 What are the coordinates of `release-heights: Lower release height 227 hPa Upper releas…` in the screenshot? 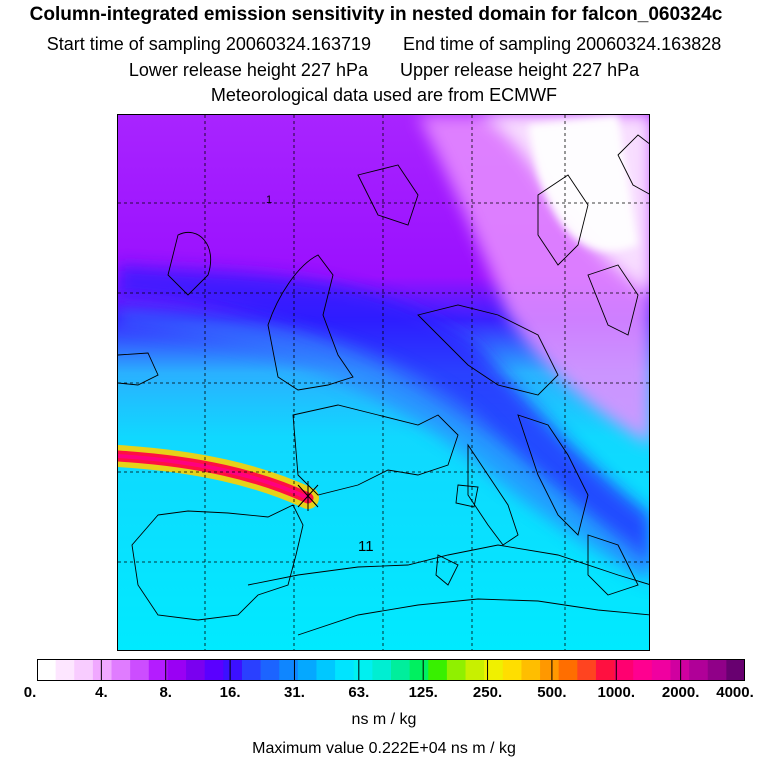 It's located at (384, 70).